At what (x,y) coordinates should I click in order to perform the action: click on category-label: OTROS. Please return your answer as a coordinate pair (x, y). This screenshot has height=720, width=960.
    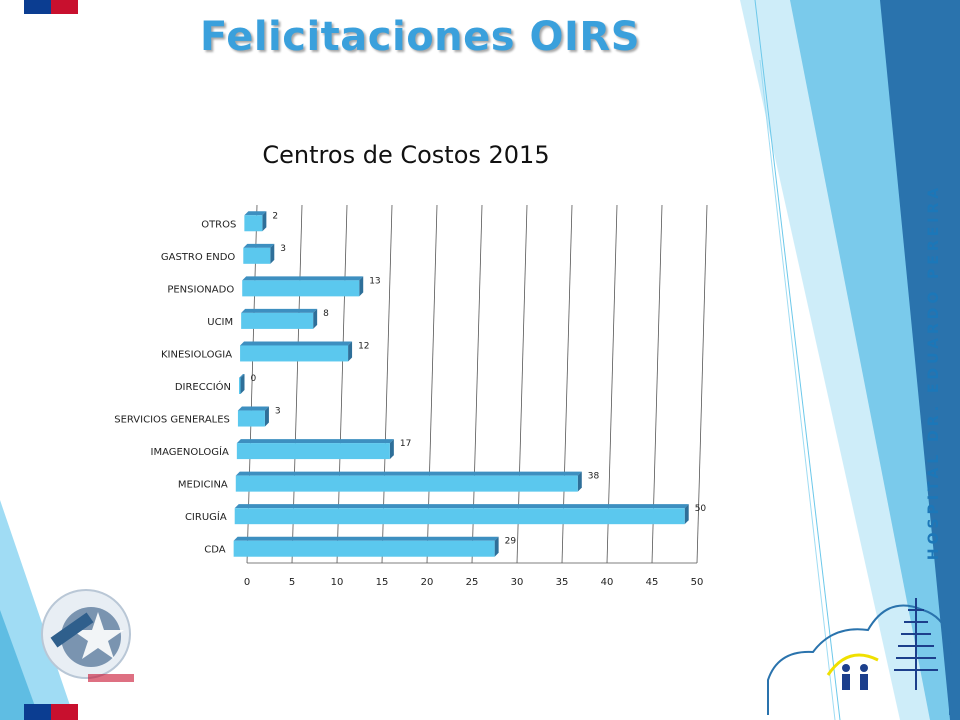
    Looking at the image, I should click on (218, 224).